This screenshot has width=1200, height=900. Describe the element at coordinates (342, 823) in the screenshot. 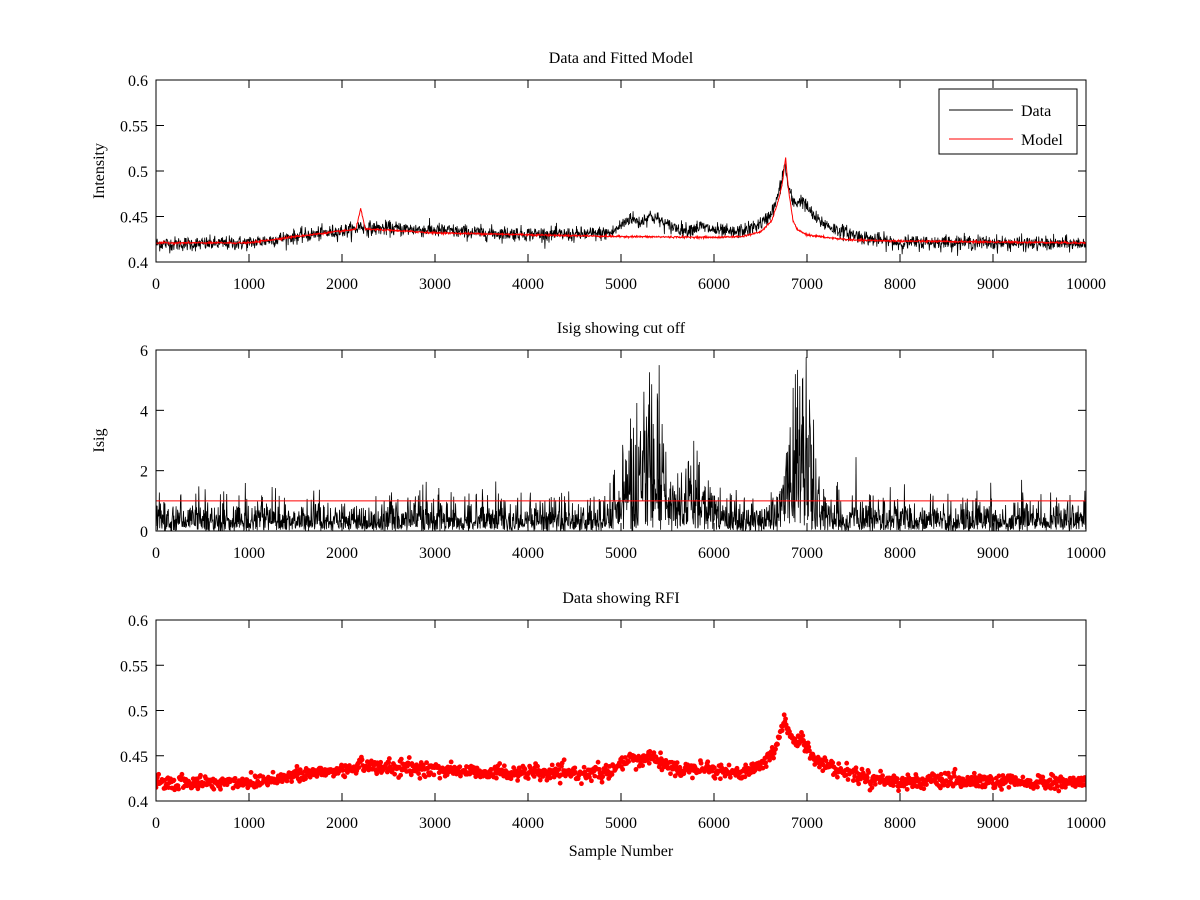

I see `x-tick-label: 2000` at that location.